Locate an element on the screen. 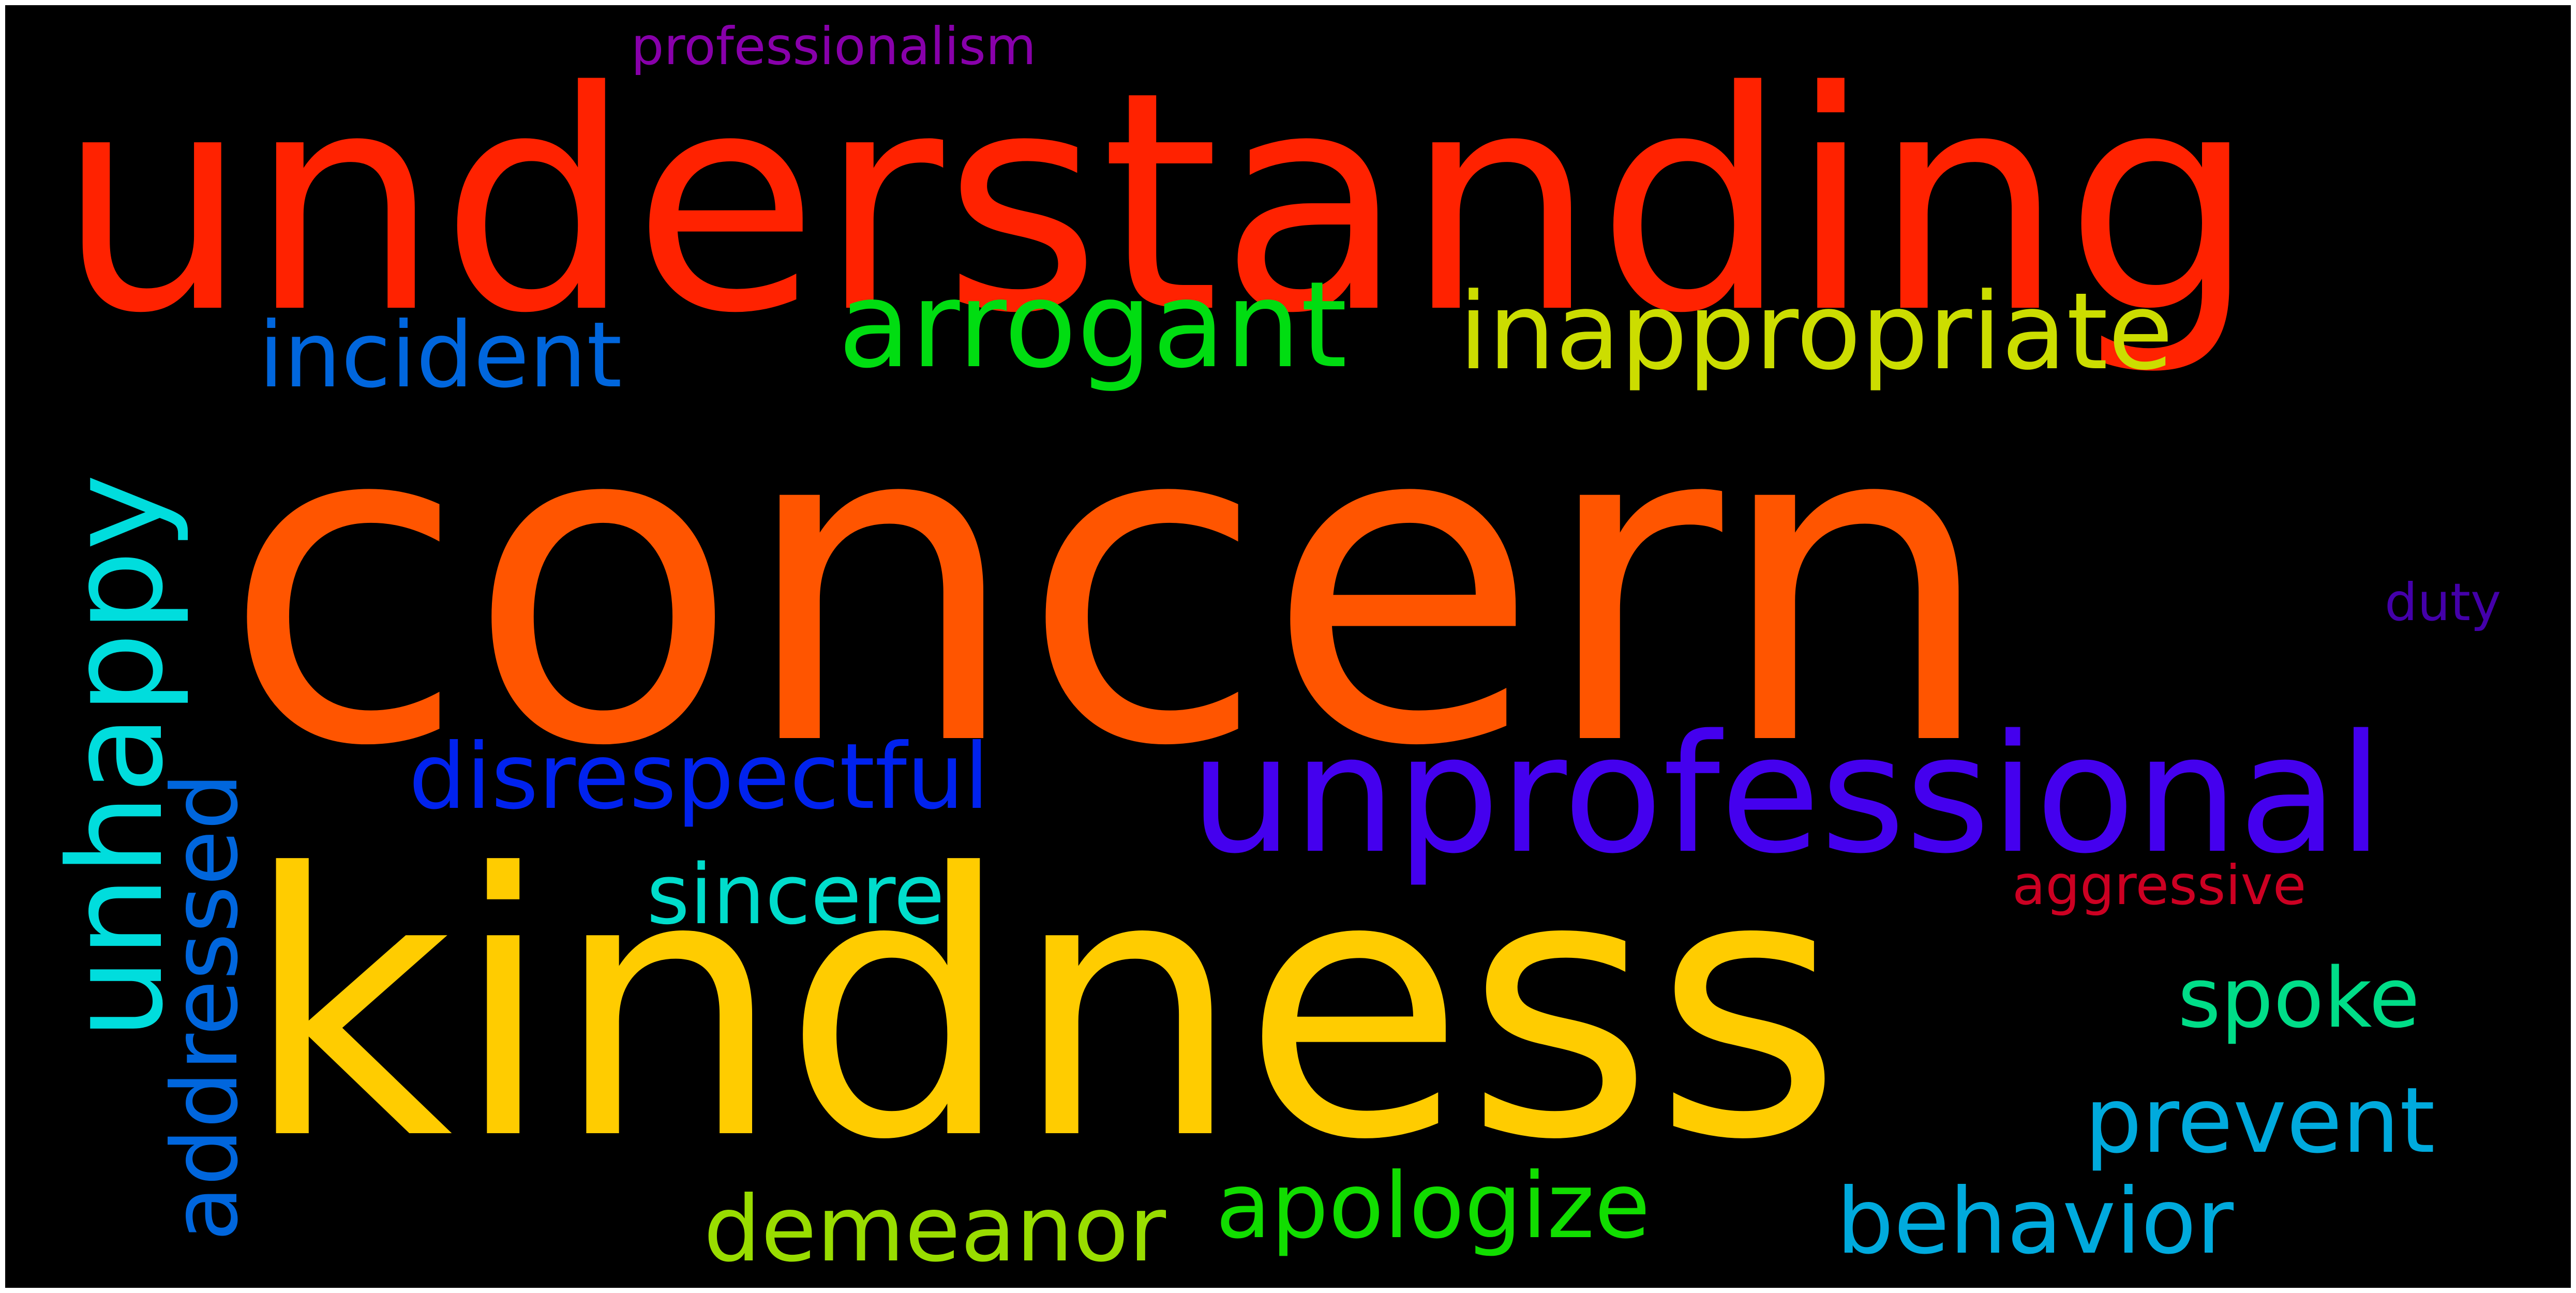 The height and width of the screenshot is (1293, 2576). word-duty: duty is located at coordinates (2443, 602).